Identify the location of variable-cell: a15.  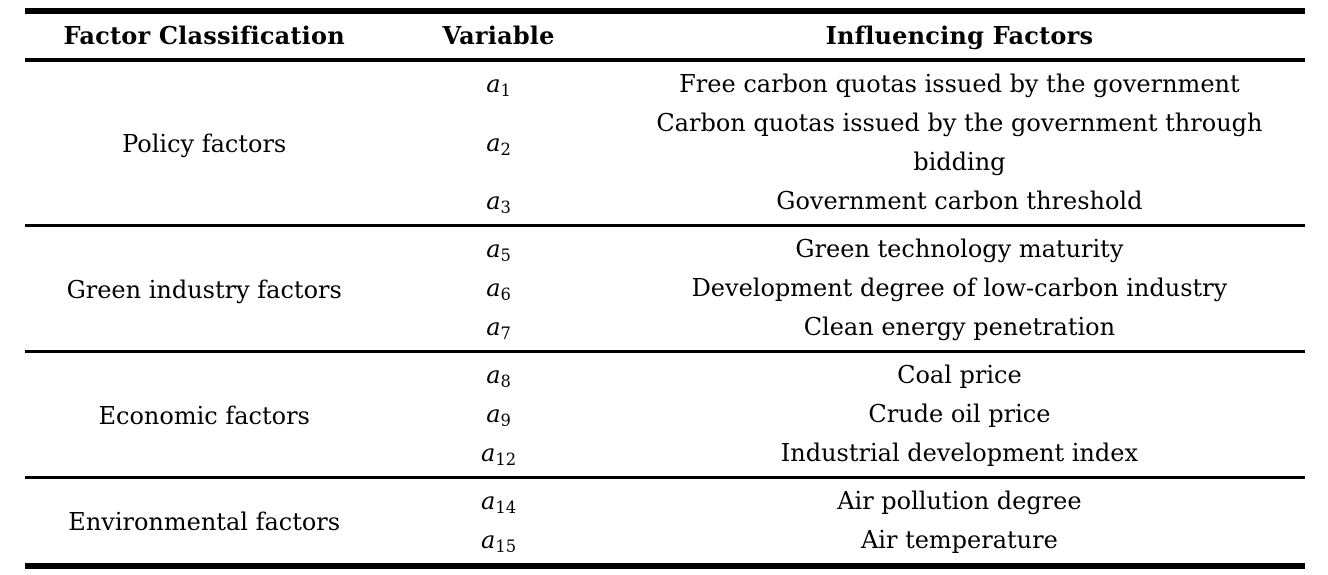
(498, 543).